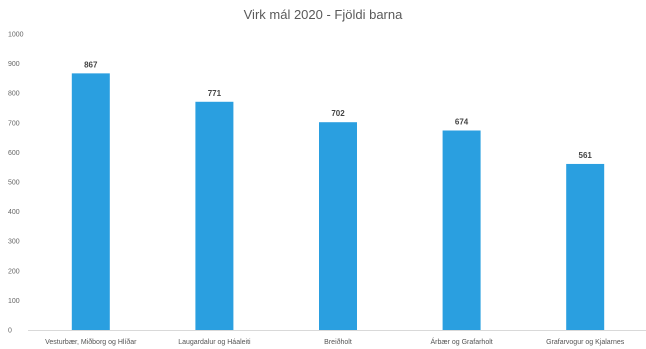 Image resolution: width=646 pixels, height=349 pixels. What do you see at coordinates (14, 271) in the screenshot?
I see `y-tick-label: 200` at bounding box center [14, 271].